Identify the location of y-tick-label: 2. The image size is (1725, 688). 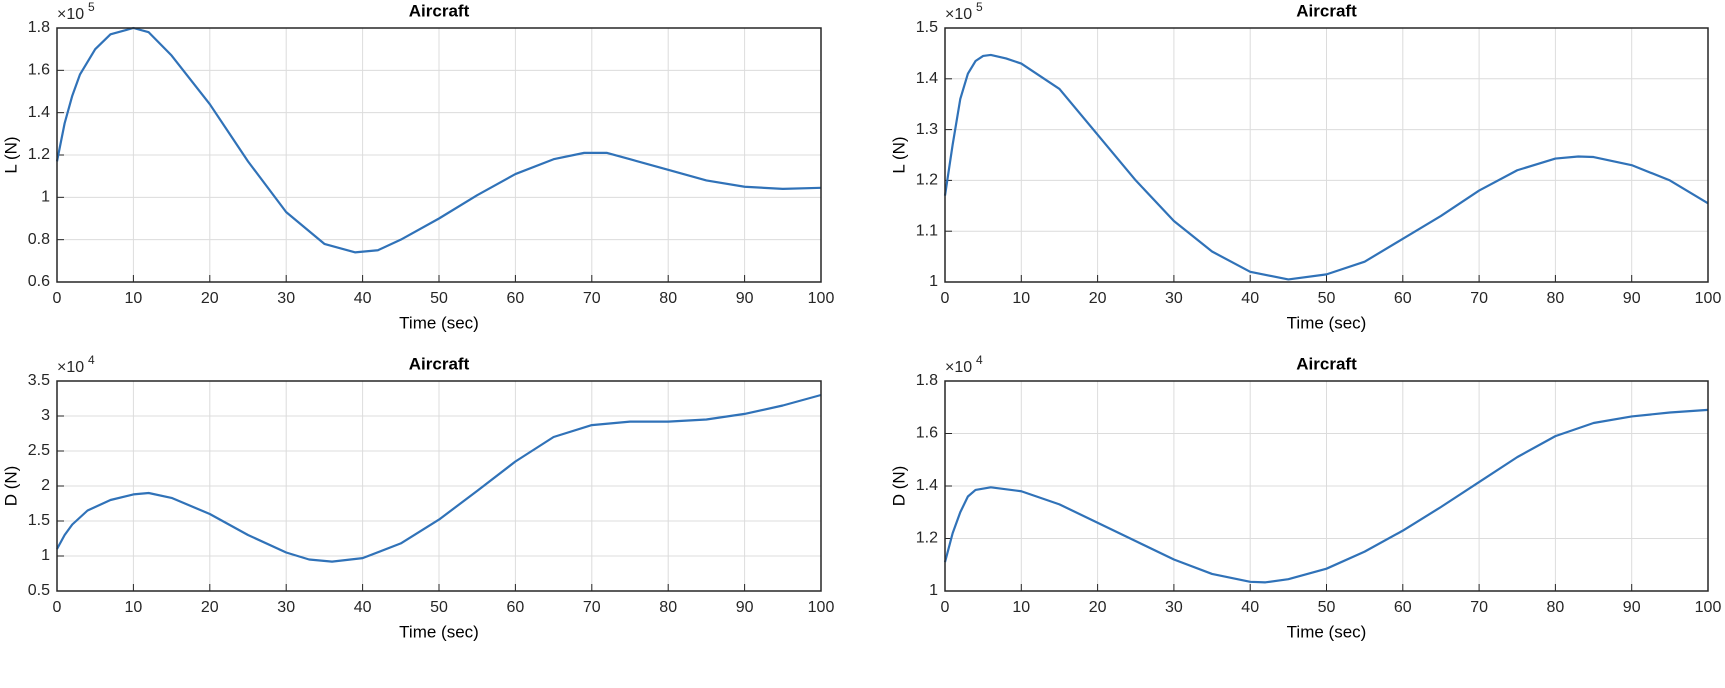
(45, 485).